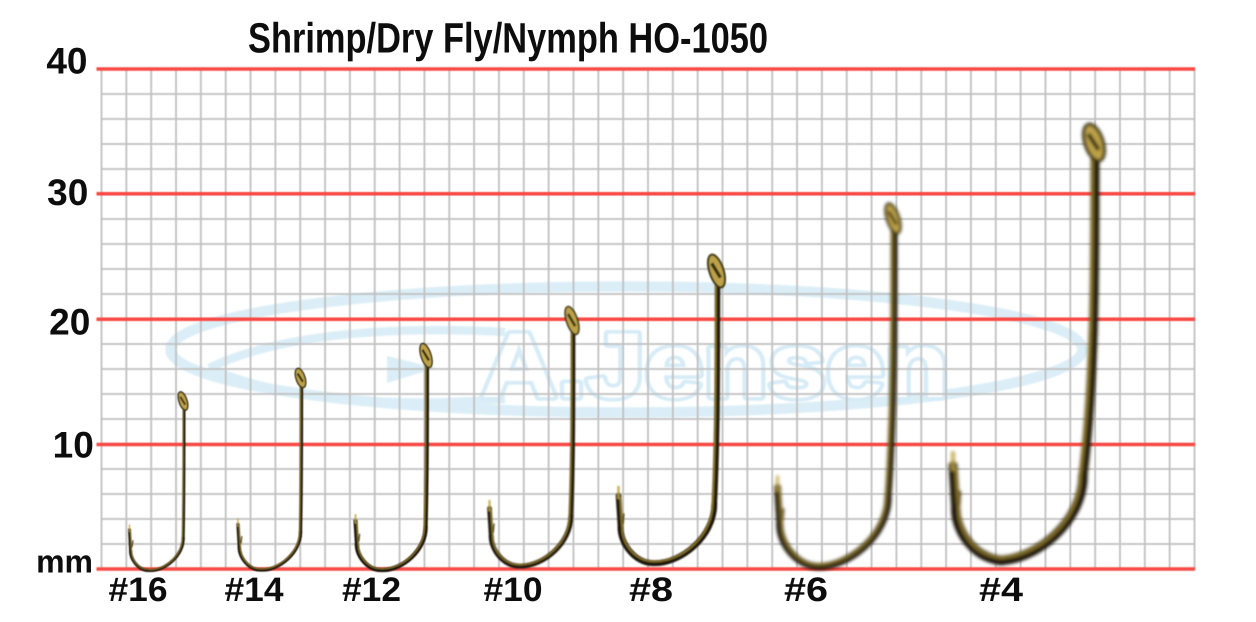 The height and width of the screenshot is (622, 1256). I want to click on svg-text: #16, so click(138, 590).